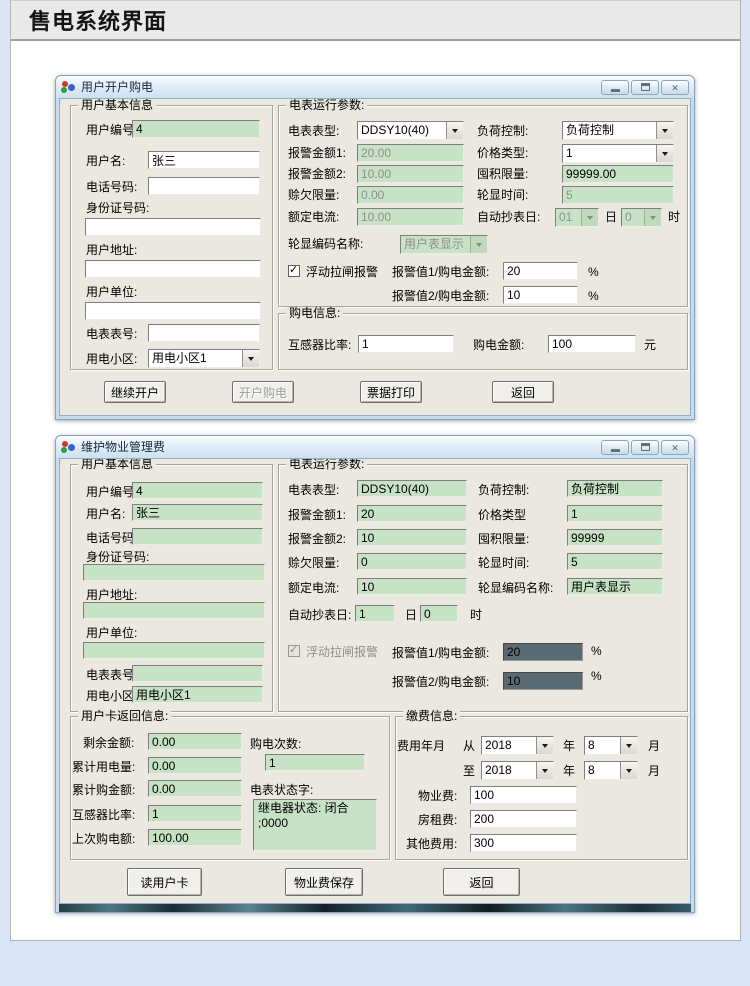 The width and height of the screenshot is (750, 986). What do you see at coordinates (569, 746) in the screenshot?
I see `year-label: 年` at bounding box center [569, 746].